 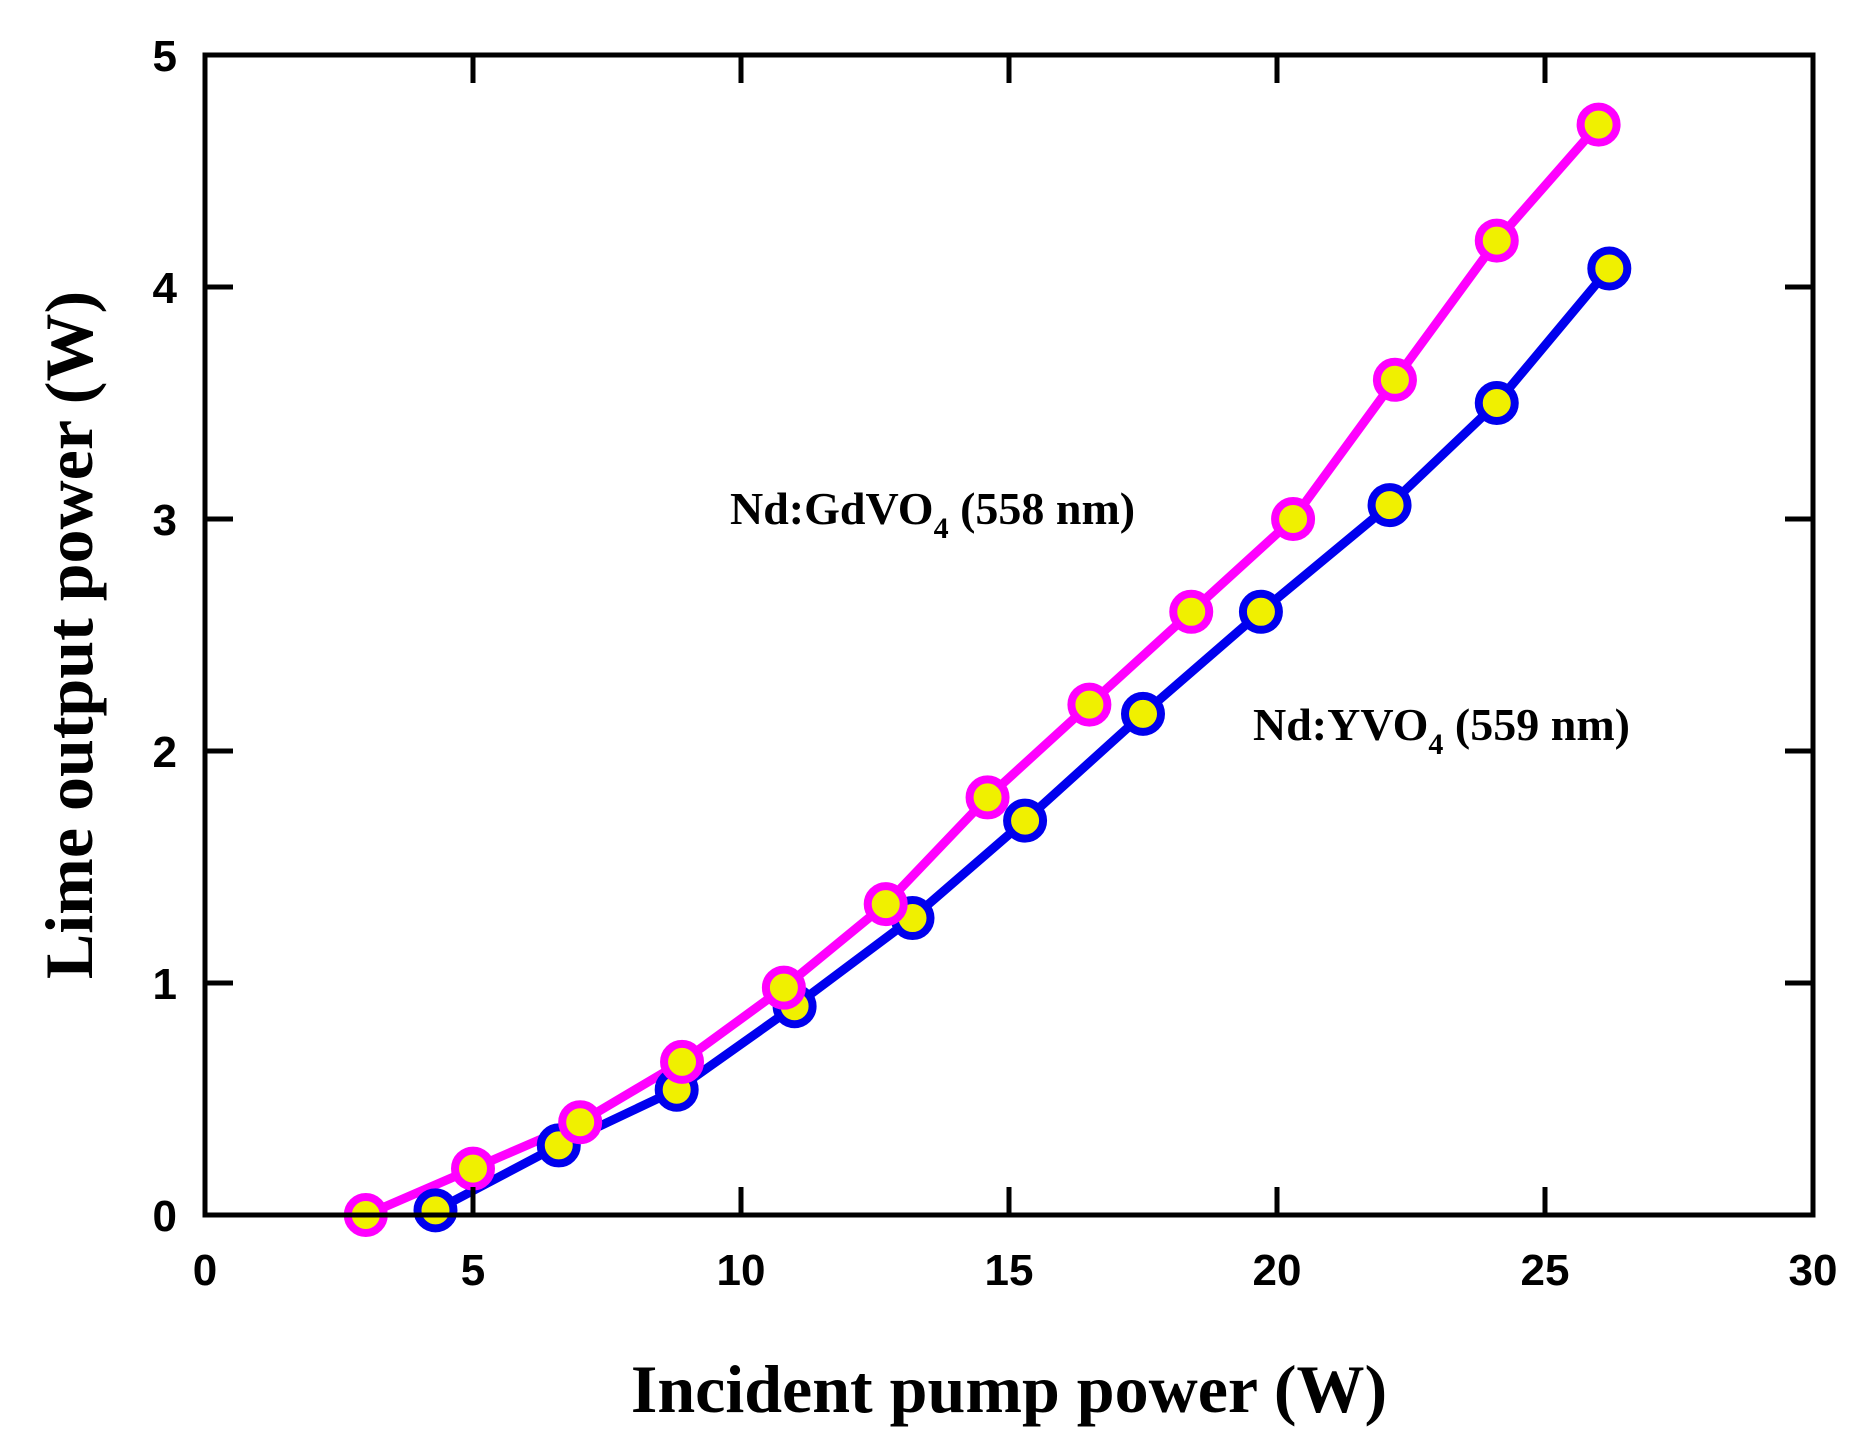 What do you see at coordinates (1042, 508) in the screenshot?
I see `series-label-gdvo4-tail: (558 nm)` at bounding box center [1042, 508].